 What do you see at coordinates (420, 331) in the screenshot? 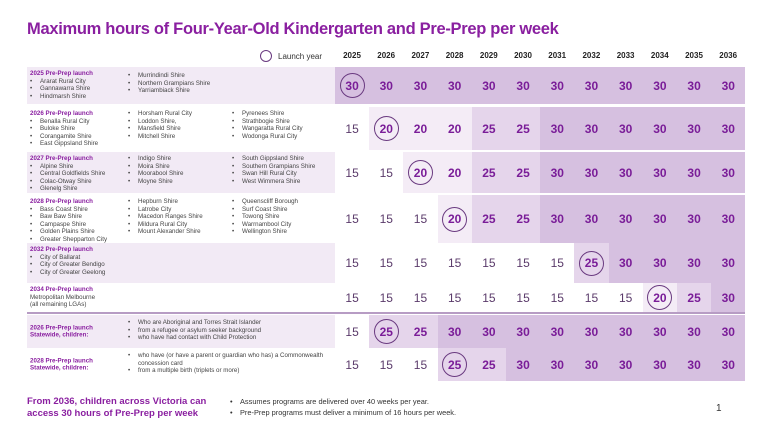
I see `hours-cell-2027: 25` at bounding box center [420, 331].